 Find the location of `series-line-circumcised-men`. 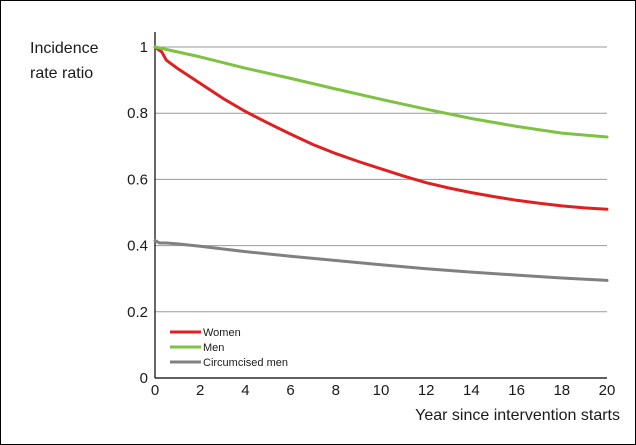

series-line-circumcised-men is located at coordinates (381, 260).